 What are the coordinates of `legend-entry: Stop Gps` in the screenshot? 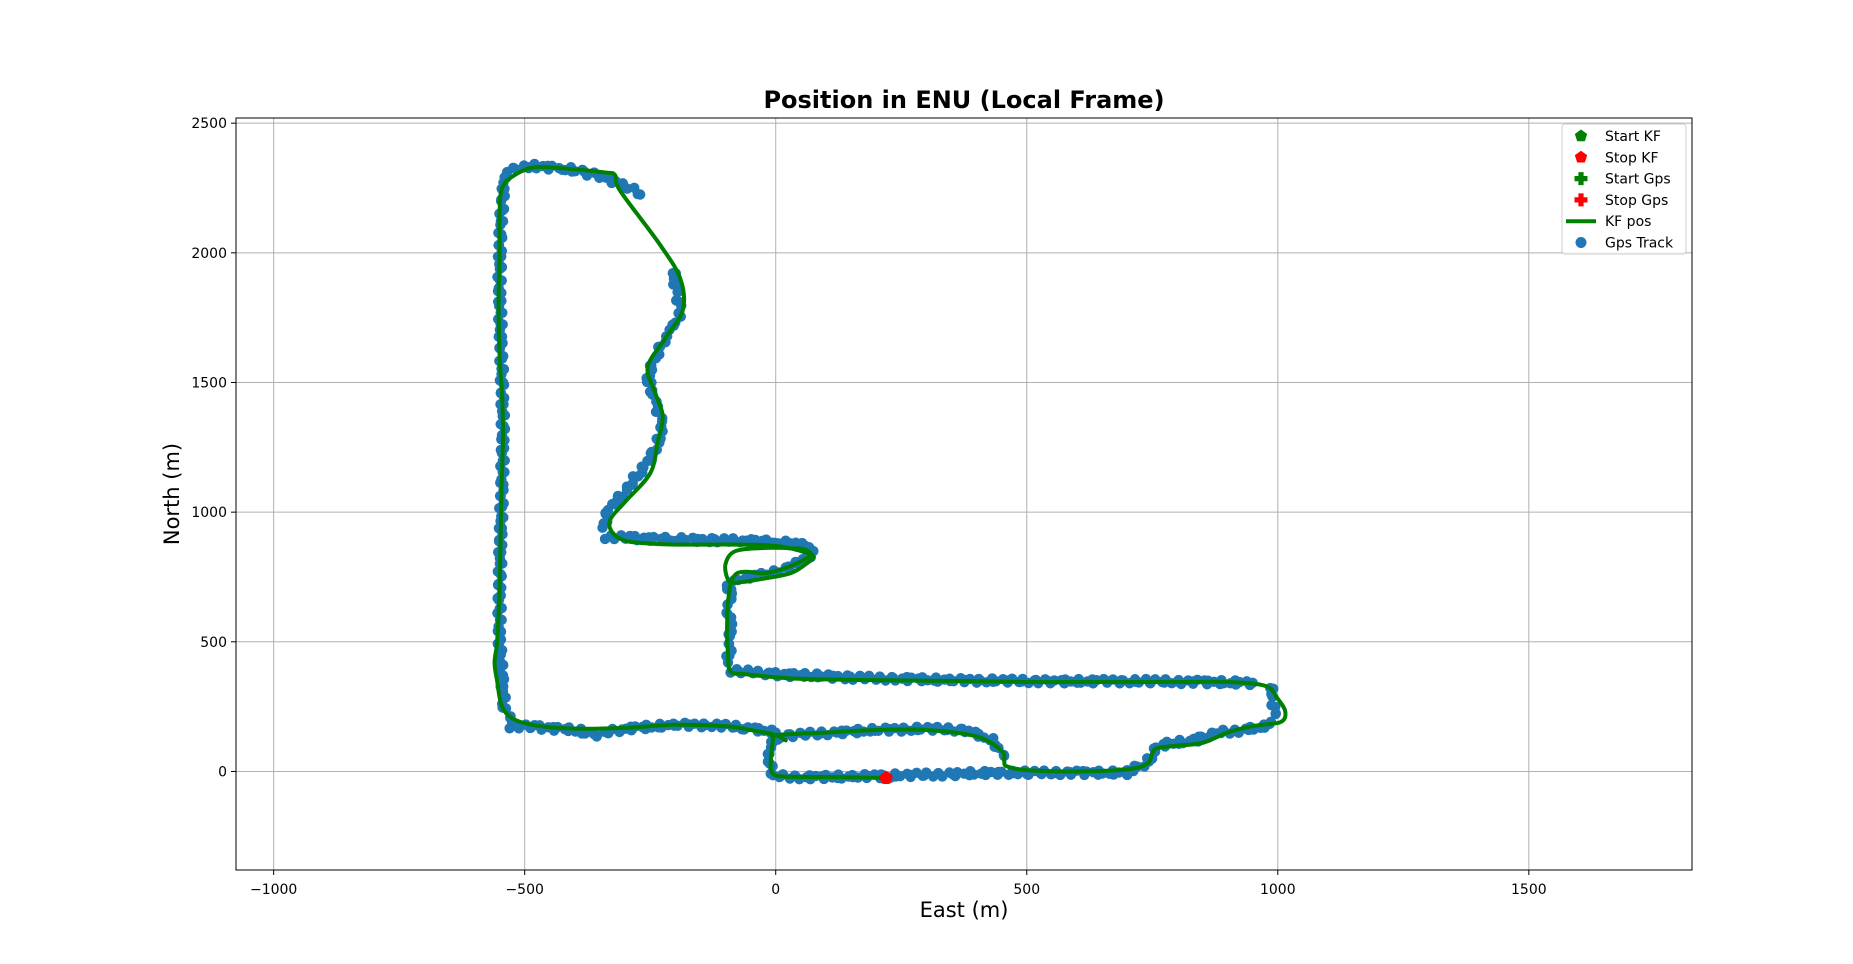 It's located at (1621, 201).